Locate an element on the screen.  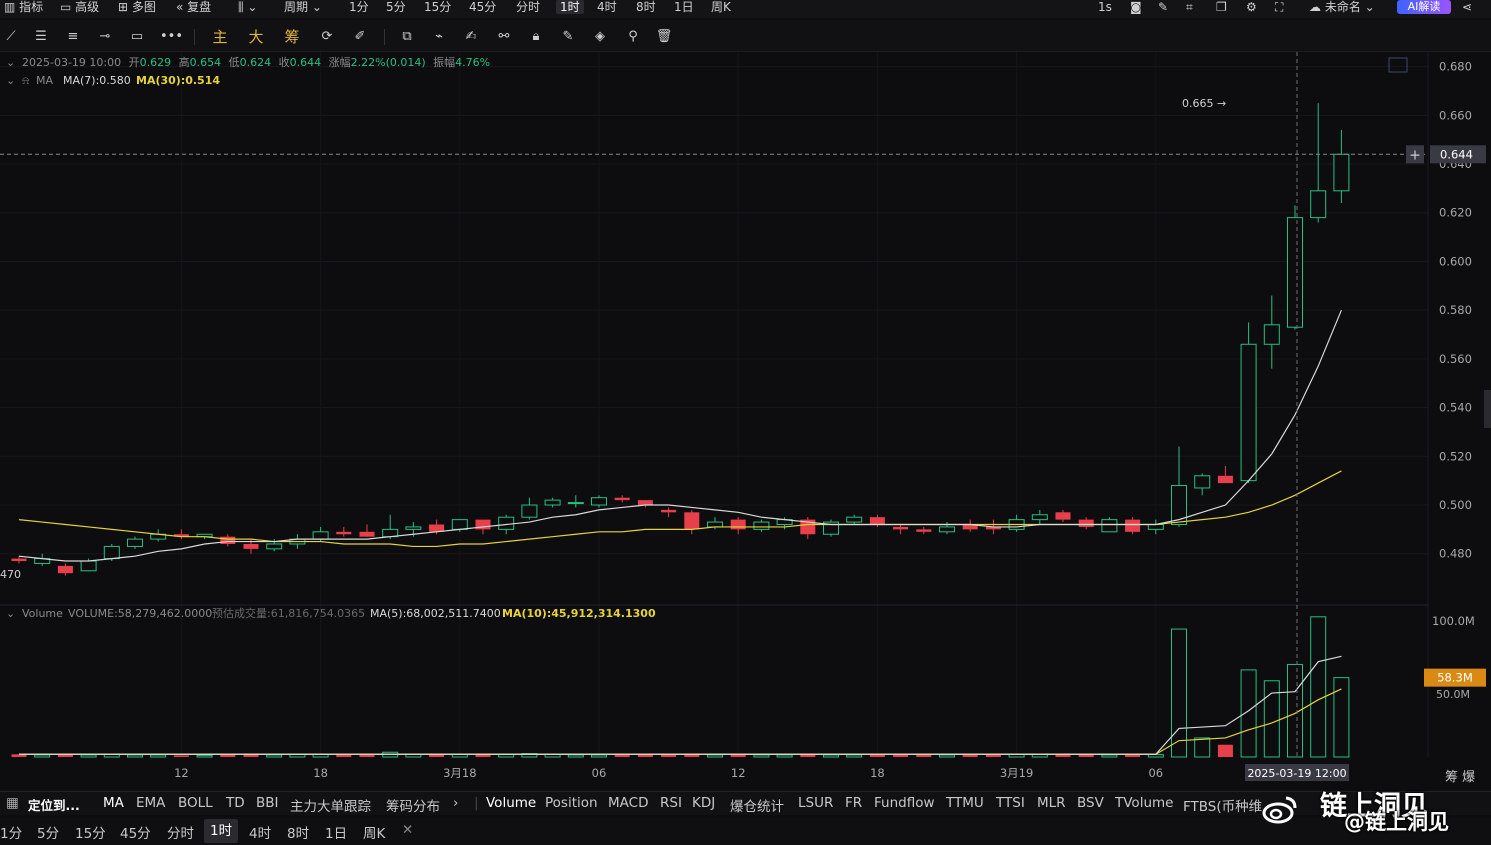
main-force-tool: 主 is located at coordinates (220, 37).